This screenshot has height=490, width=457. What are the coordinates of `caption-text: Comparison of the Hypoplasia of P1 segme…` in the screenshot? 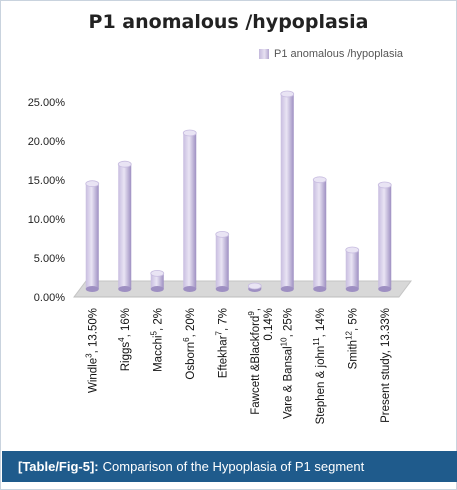 It's located at (233, 466).